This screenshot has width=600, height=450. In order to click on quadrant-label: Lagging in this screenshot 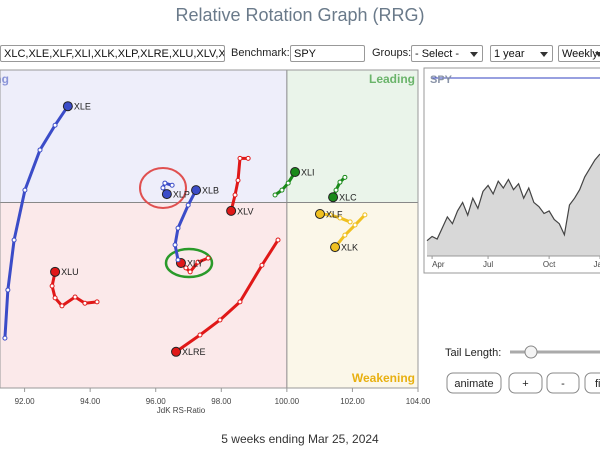, I will do `click(4, 79)`.